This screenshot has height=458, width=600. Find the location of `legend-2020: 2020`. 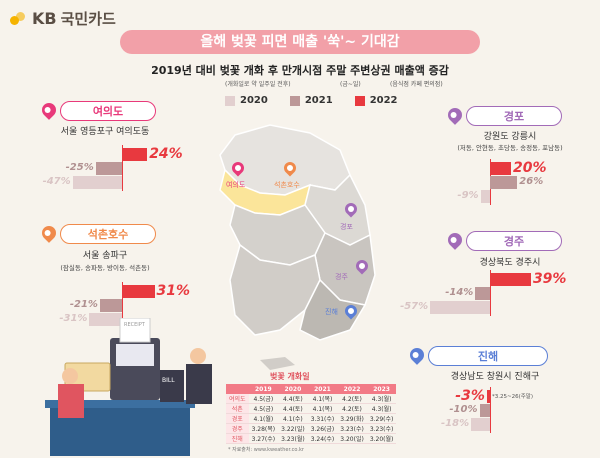

legend-2020: 2020 is located at coordinates (246, 100).